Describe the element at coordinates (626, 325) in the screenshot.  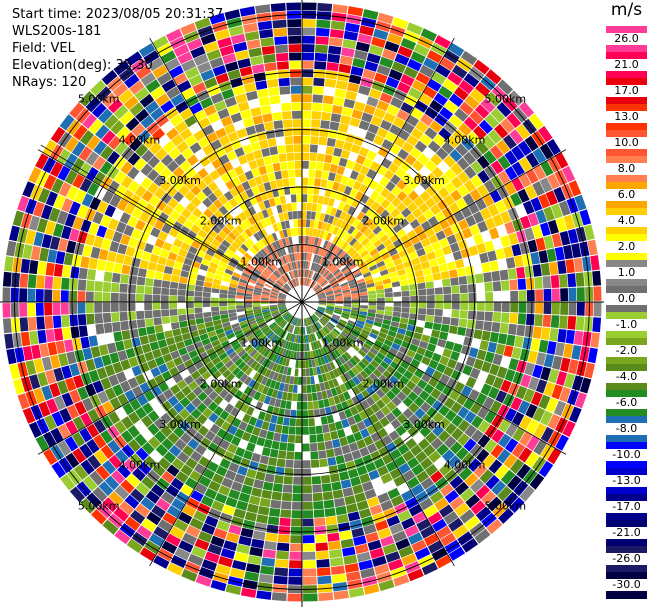
I see `colorbar-tick-label: -1.0` at that location.